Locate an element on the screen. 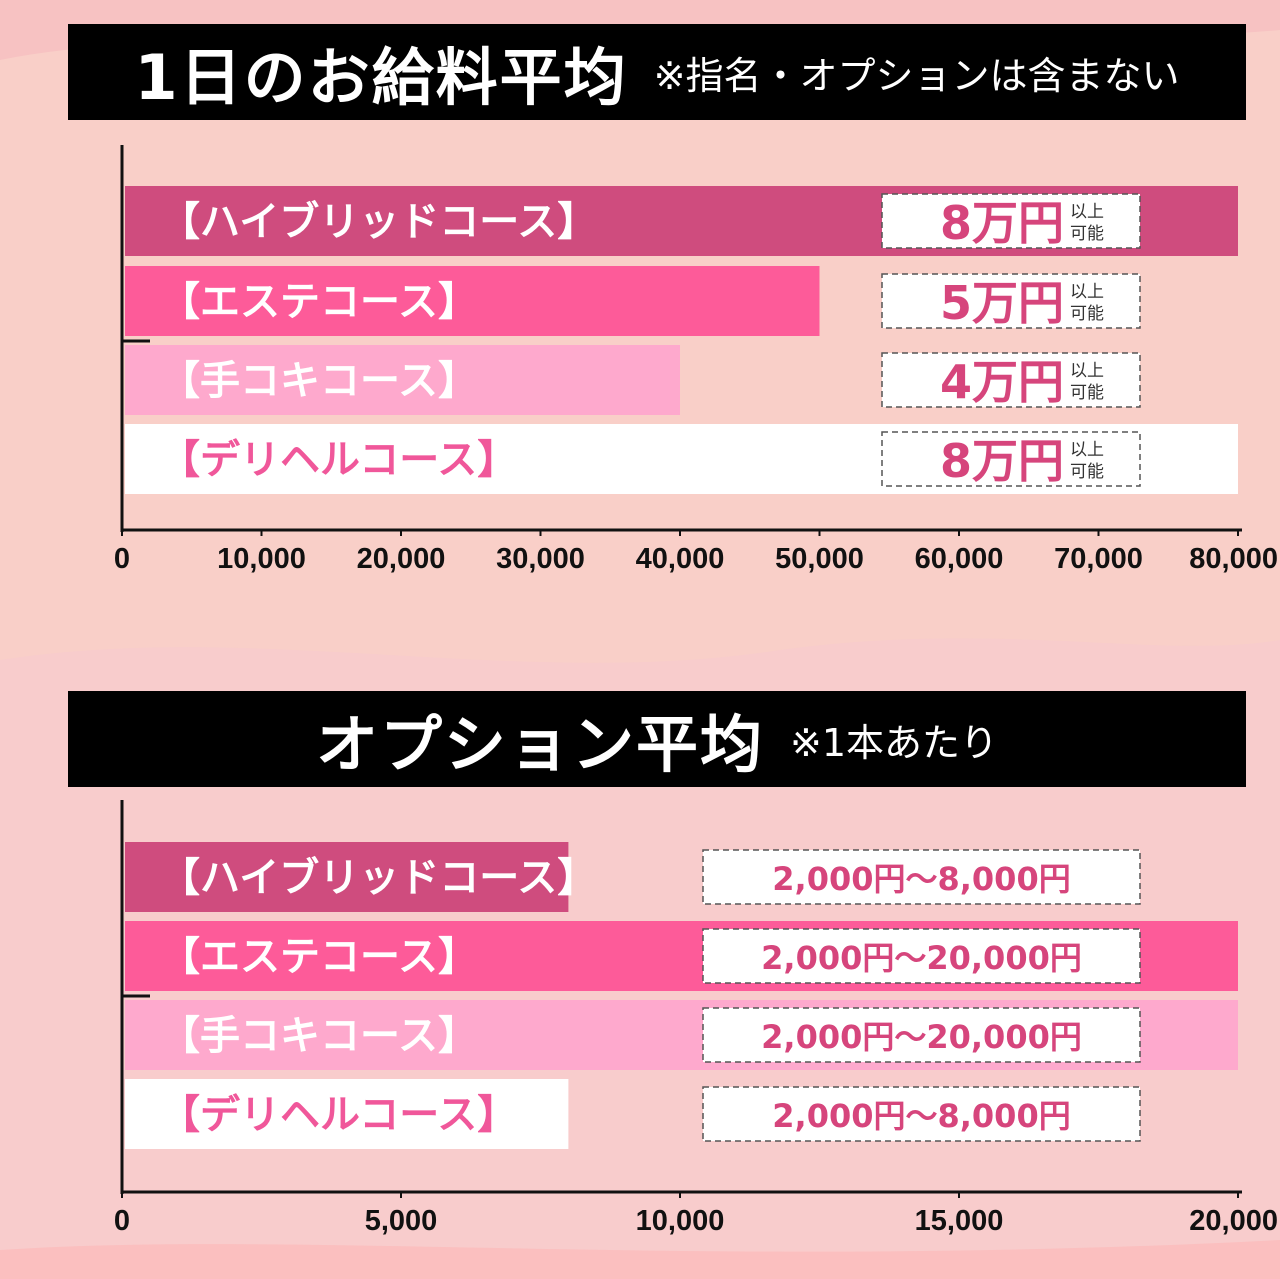 The width and height of the screenshot is (1280, 1279). value-amount: 4万円 is located at coordinates (1002, 382).